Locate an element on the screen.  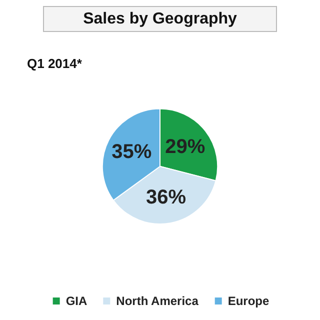
chart-subtitle: Q1 2014* is located at coordinates (55, 63).